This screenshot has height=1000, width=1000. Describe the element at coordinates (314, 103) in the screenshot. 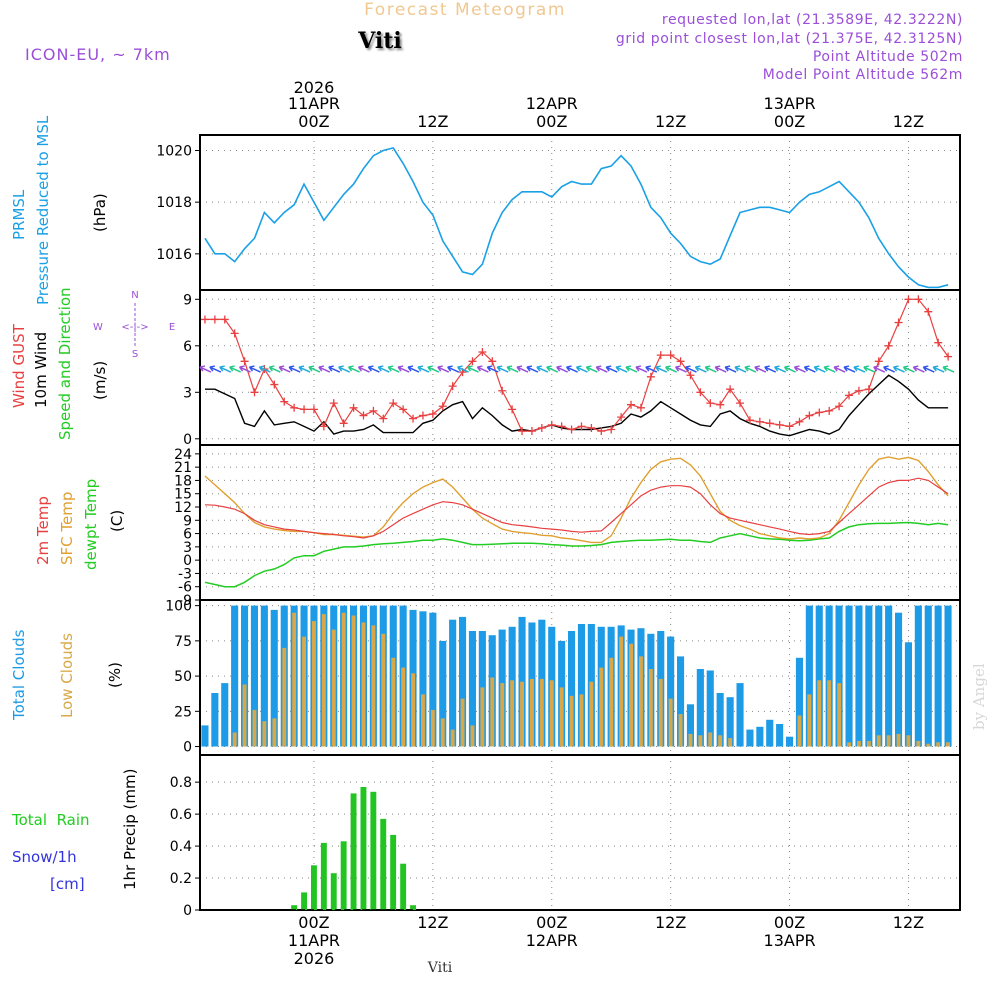

I see `top-date-label: 11APR` at that location.